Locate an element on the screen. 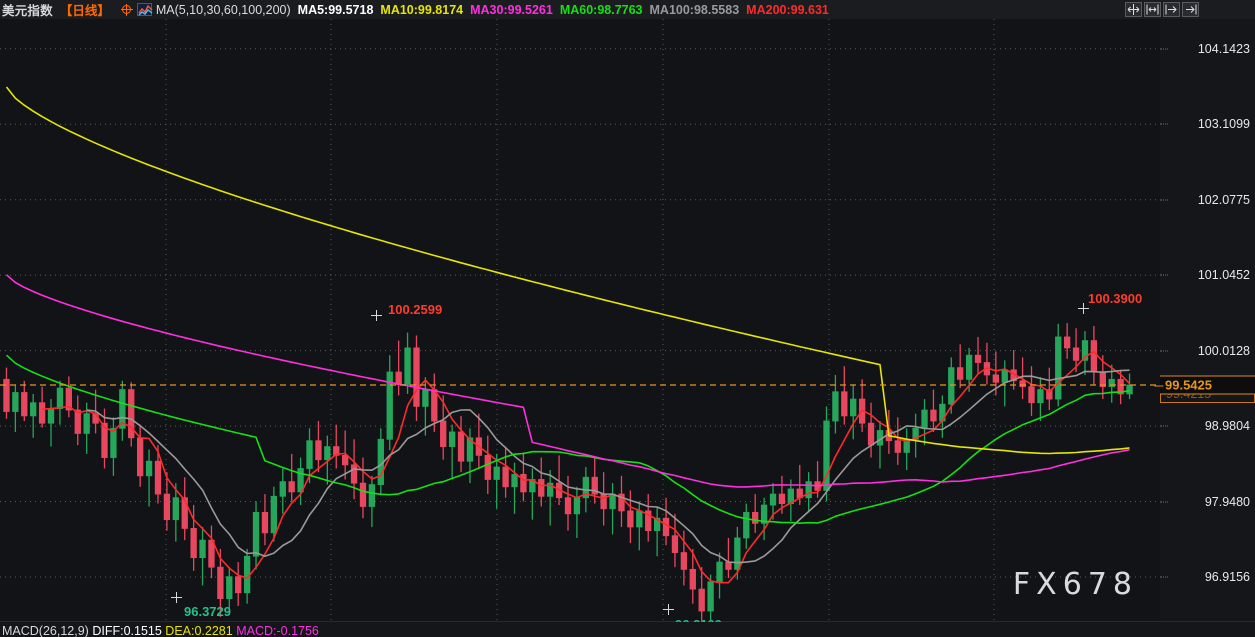 This screenshot has width=1255, height=637. price-axis-label: 104.1423 is located at coordinates (1223, 48).